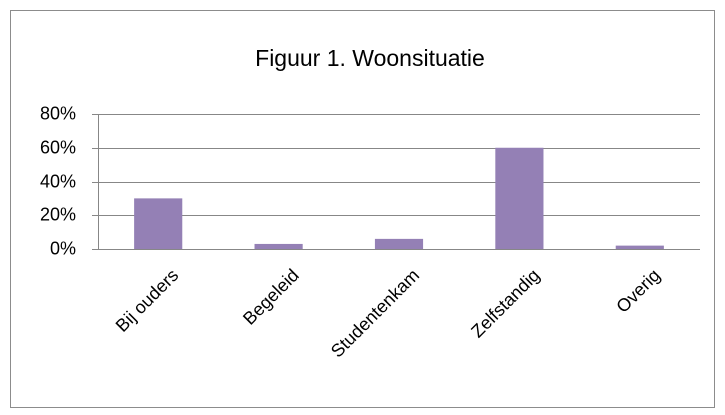  Describe the element at coordinates (58, 214) in the screenshot. I see `y-tick-label: 20%` at that location.